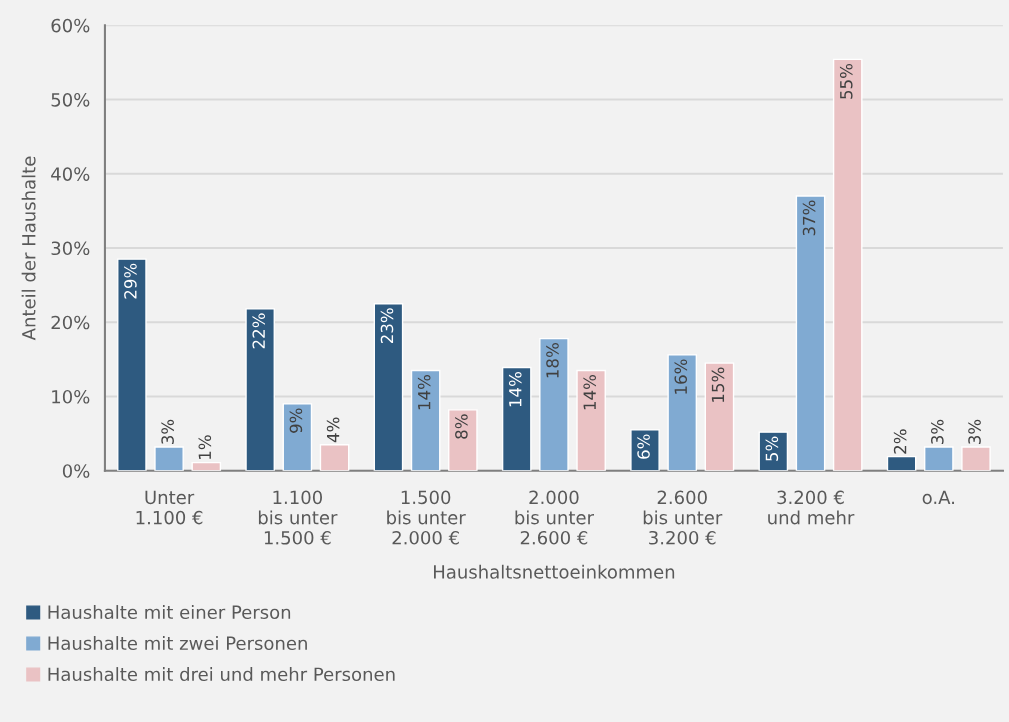  Describe the element at coordinates (169, 507) in the screenshot. I see `x-tick-label: Unter 1.100 €` at that location.